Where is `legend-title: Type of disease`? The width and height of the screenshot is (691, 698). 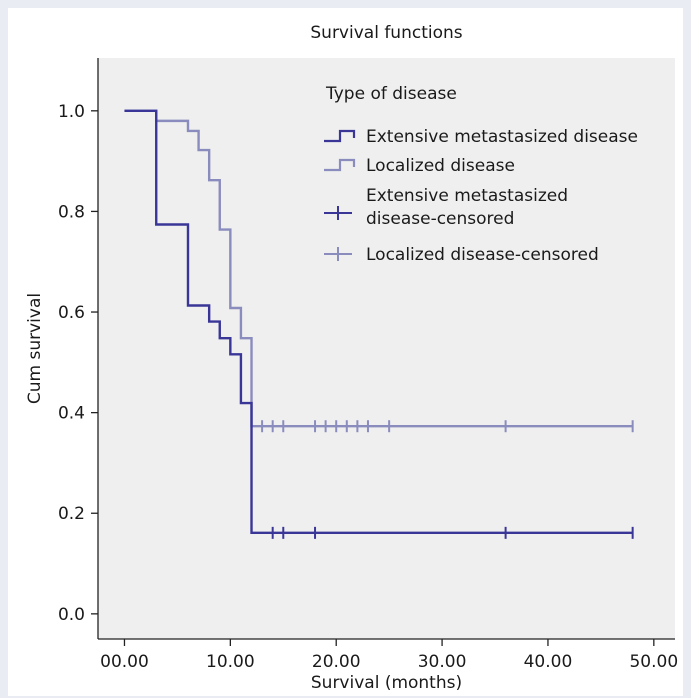 legend-title: Type of disease is located at coordinates (391, 94).